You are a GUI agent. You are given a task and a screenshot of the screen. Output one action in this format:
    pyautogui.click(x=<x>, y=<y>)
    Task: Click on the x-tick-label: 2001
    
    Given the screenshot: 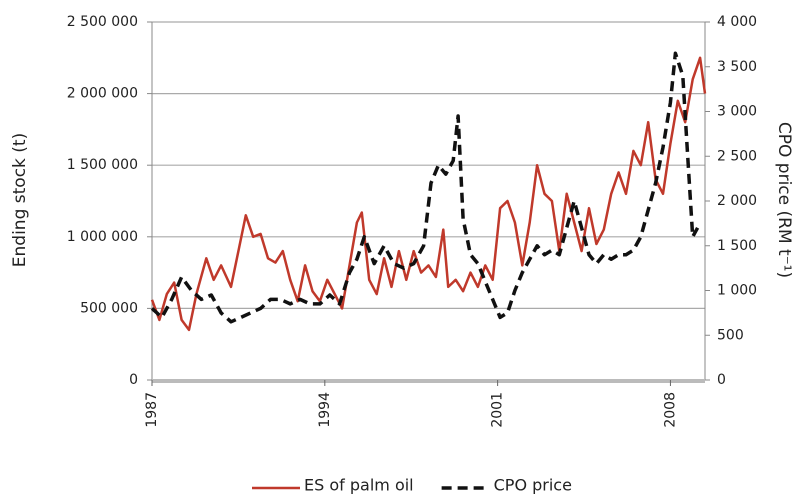 What is the action you would take?
    pyautogui.click(x=498, y=410)
    